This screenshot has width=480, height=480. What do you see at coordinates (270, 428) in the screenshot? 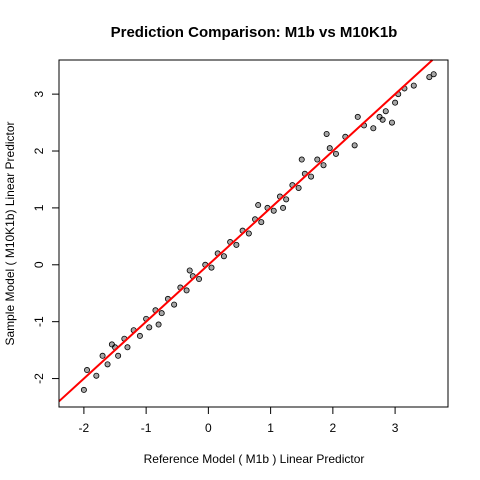
I see `x-tick-label: 1` at bounding box center [270, 428].